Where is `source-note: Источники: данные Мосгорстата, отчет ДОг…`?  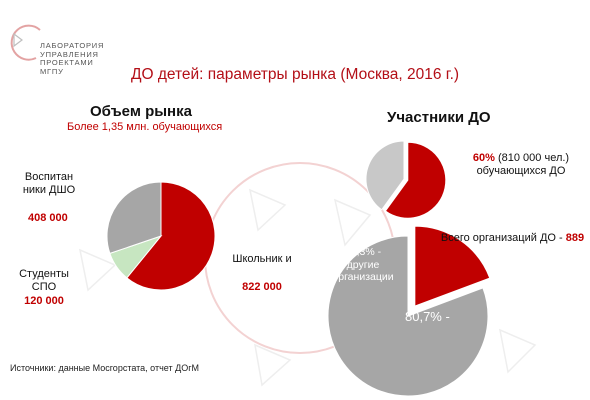 source-note: Источники: данные Мосгорстата, отчет ДОг… is located at coordinates (104, 368).